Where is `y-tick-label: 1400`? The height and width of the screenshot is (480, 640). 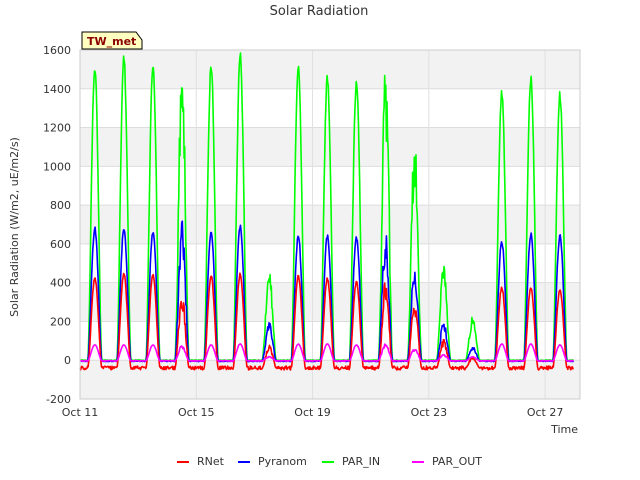 y-tick-label: 1400 is located at coordinates (57, 89).